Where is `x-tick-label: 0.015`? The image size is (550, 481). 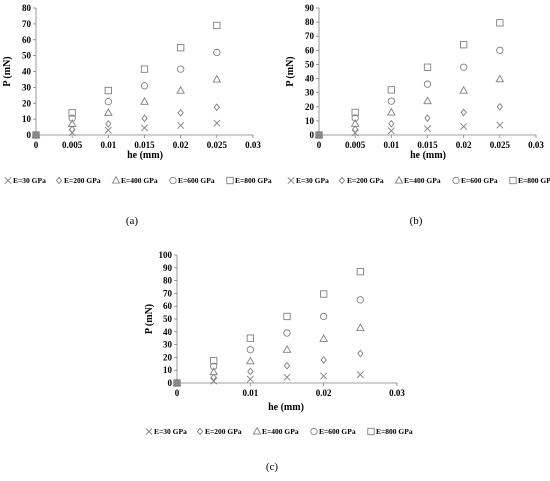 x-tick-label: 0.015 is located at coordinates (427, 145).